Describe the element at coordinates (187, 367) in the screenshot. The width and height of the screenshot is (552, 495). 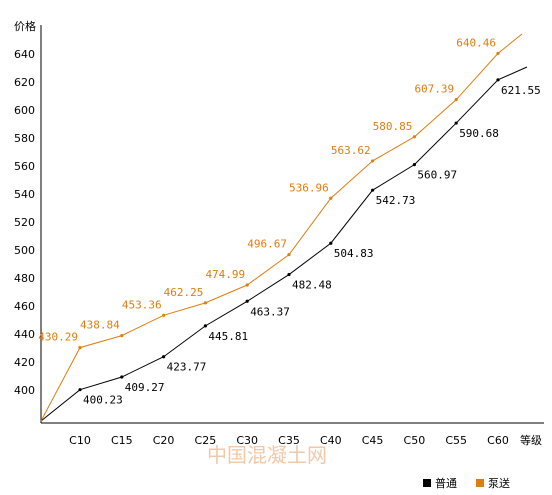
I see `data-label: 423.77` at that location.